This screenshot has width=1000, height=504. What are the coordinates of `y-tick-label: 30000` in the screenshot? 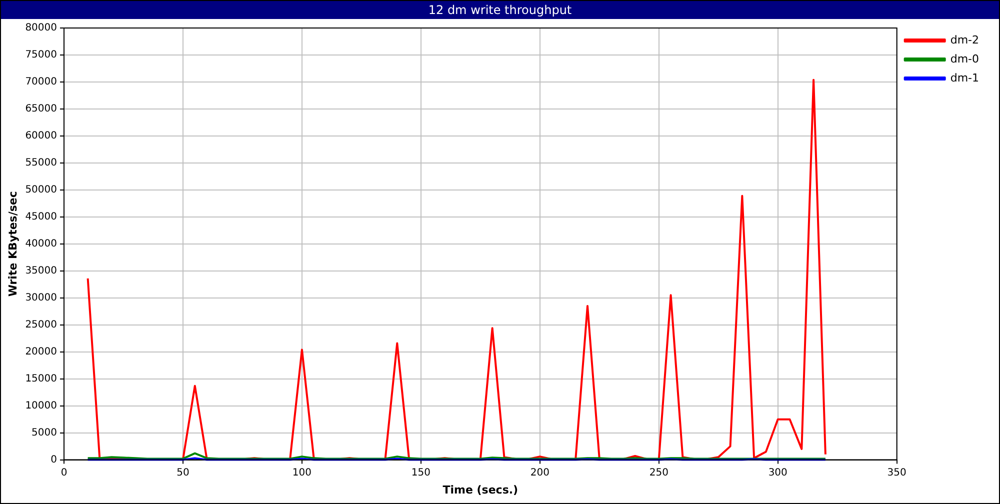 It's located at (41, 298).